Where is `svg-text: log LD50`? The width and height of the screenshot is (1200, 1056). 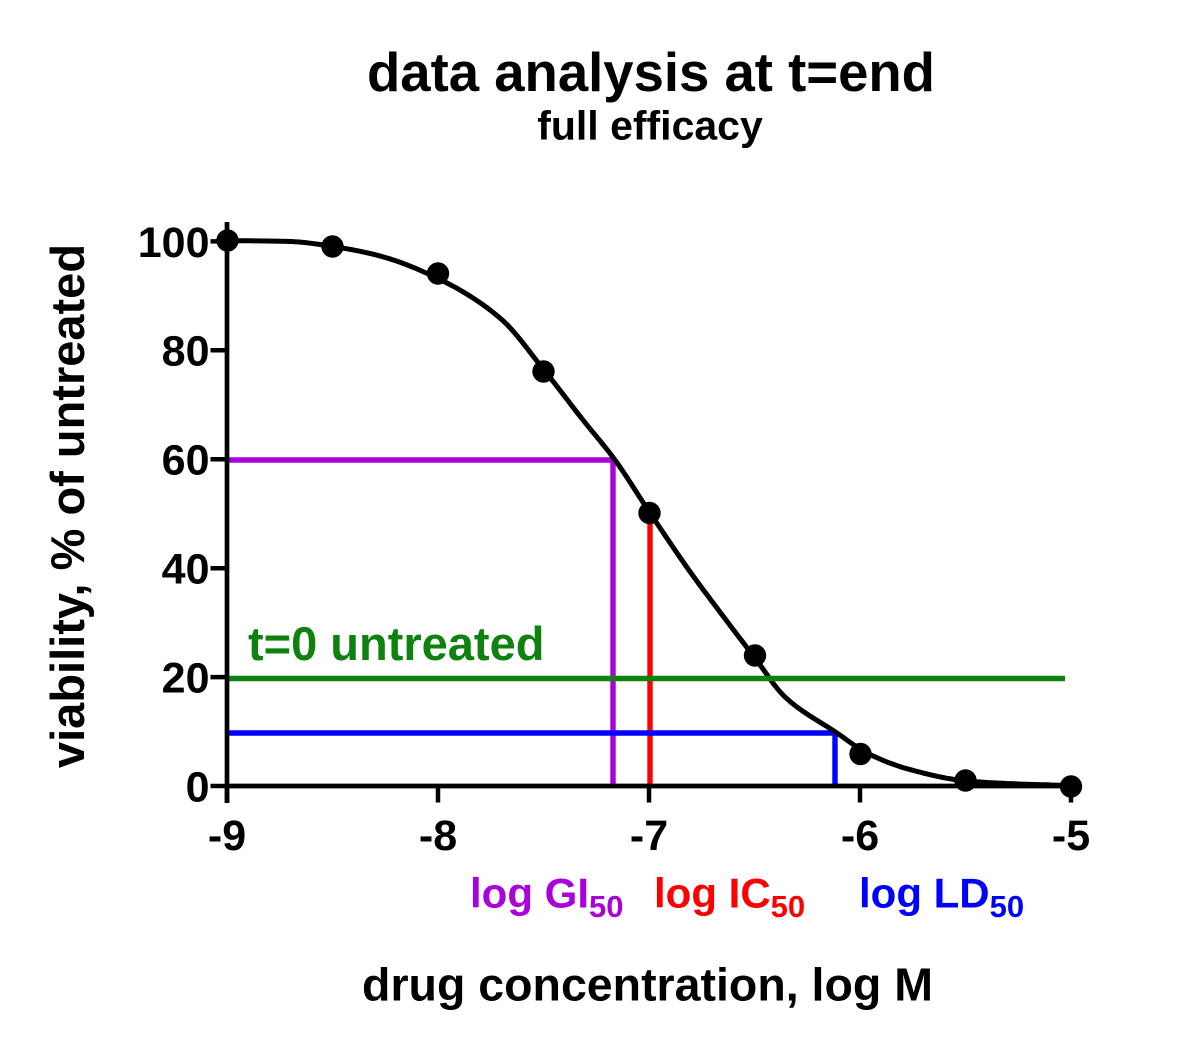
svg-text: log LD50 is located at coordinates (941, 897).